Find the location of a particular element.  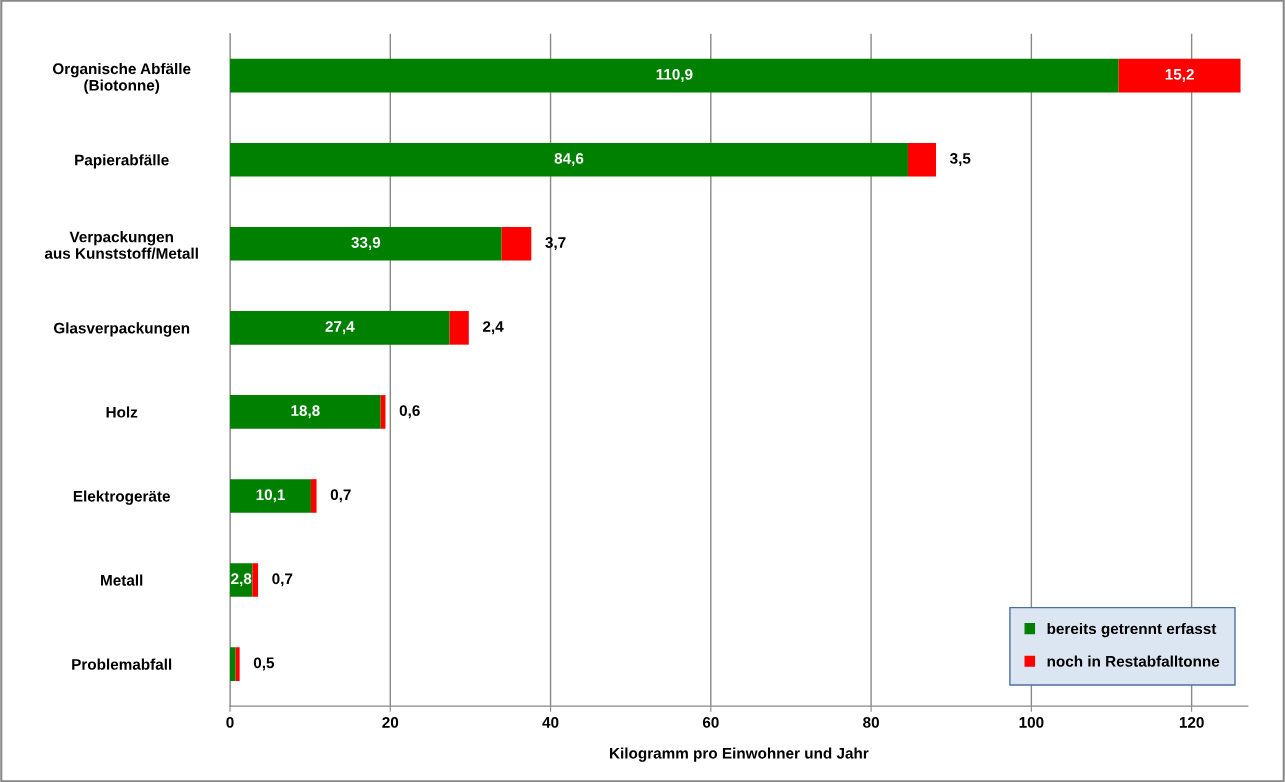

x-tick-label: 60 is located at coordinates (710, 722).